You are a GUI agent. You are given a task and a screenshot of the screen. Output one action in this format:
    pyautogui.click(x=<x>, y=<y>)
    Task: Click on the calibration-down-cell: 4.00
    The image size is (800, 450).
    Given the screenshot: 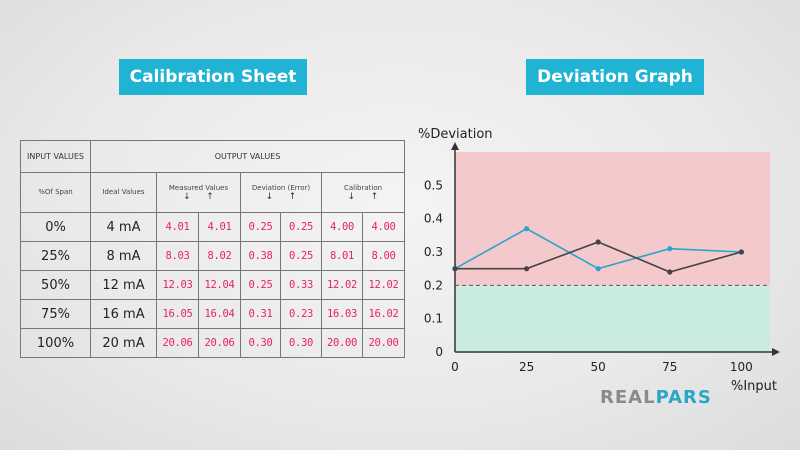 What is the action you would take?
    pyautogui.click(x=342, y=227)
    